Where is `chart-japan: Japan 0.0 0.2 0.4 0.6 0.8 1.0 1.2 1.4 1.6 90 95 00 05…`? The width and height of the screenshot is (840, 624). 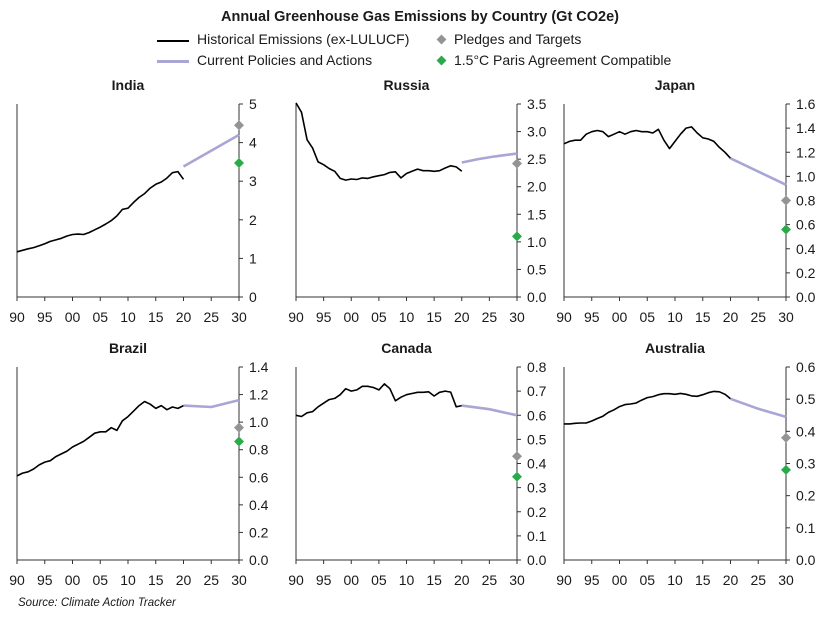
chart-japan: Japan 0.0 0.2 0.4 0.6 0.8 1.0 1.2 1.4 1.6 90 95 00 05… is located at coordinates (685, 201).